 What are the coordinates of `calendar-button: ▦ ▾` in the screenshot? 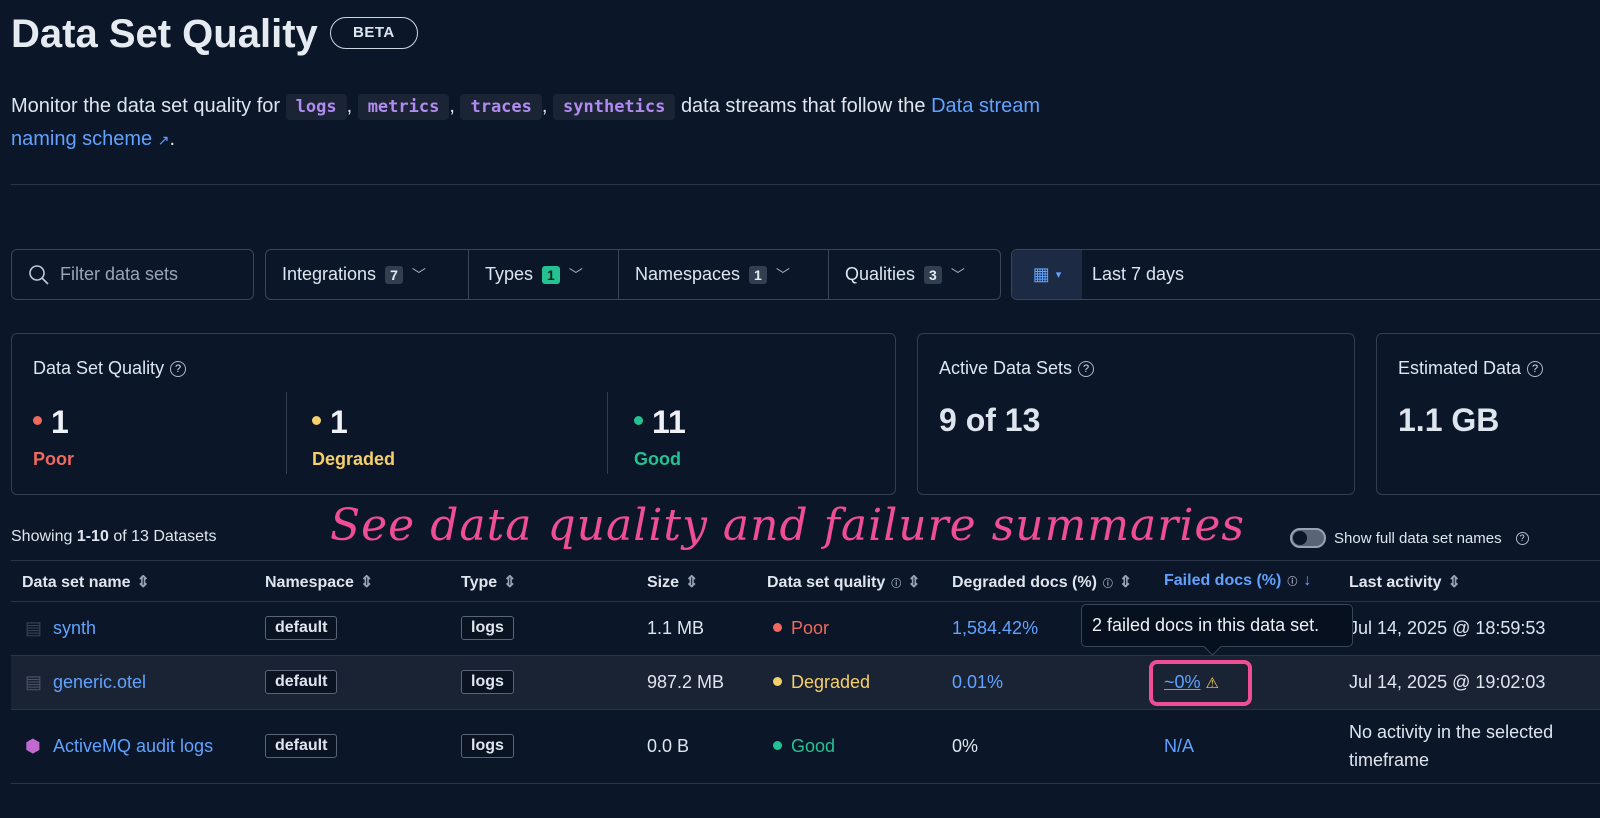 It's located at (1047, 274).